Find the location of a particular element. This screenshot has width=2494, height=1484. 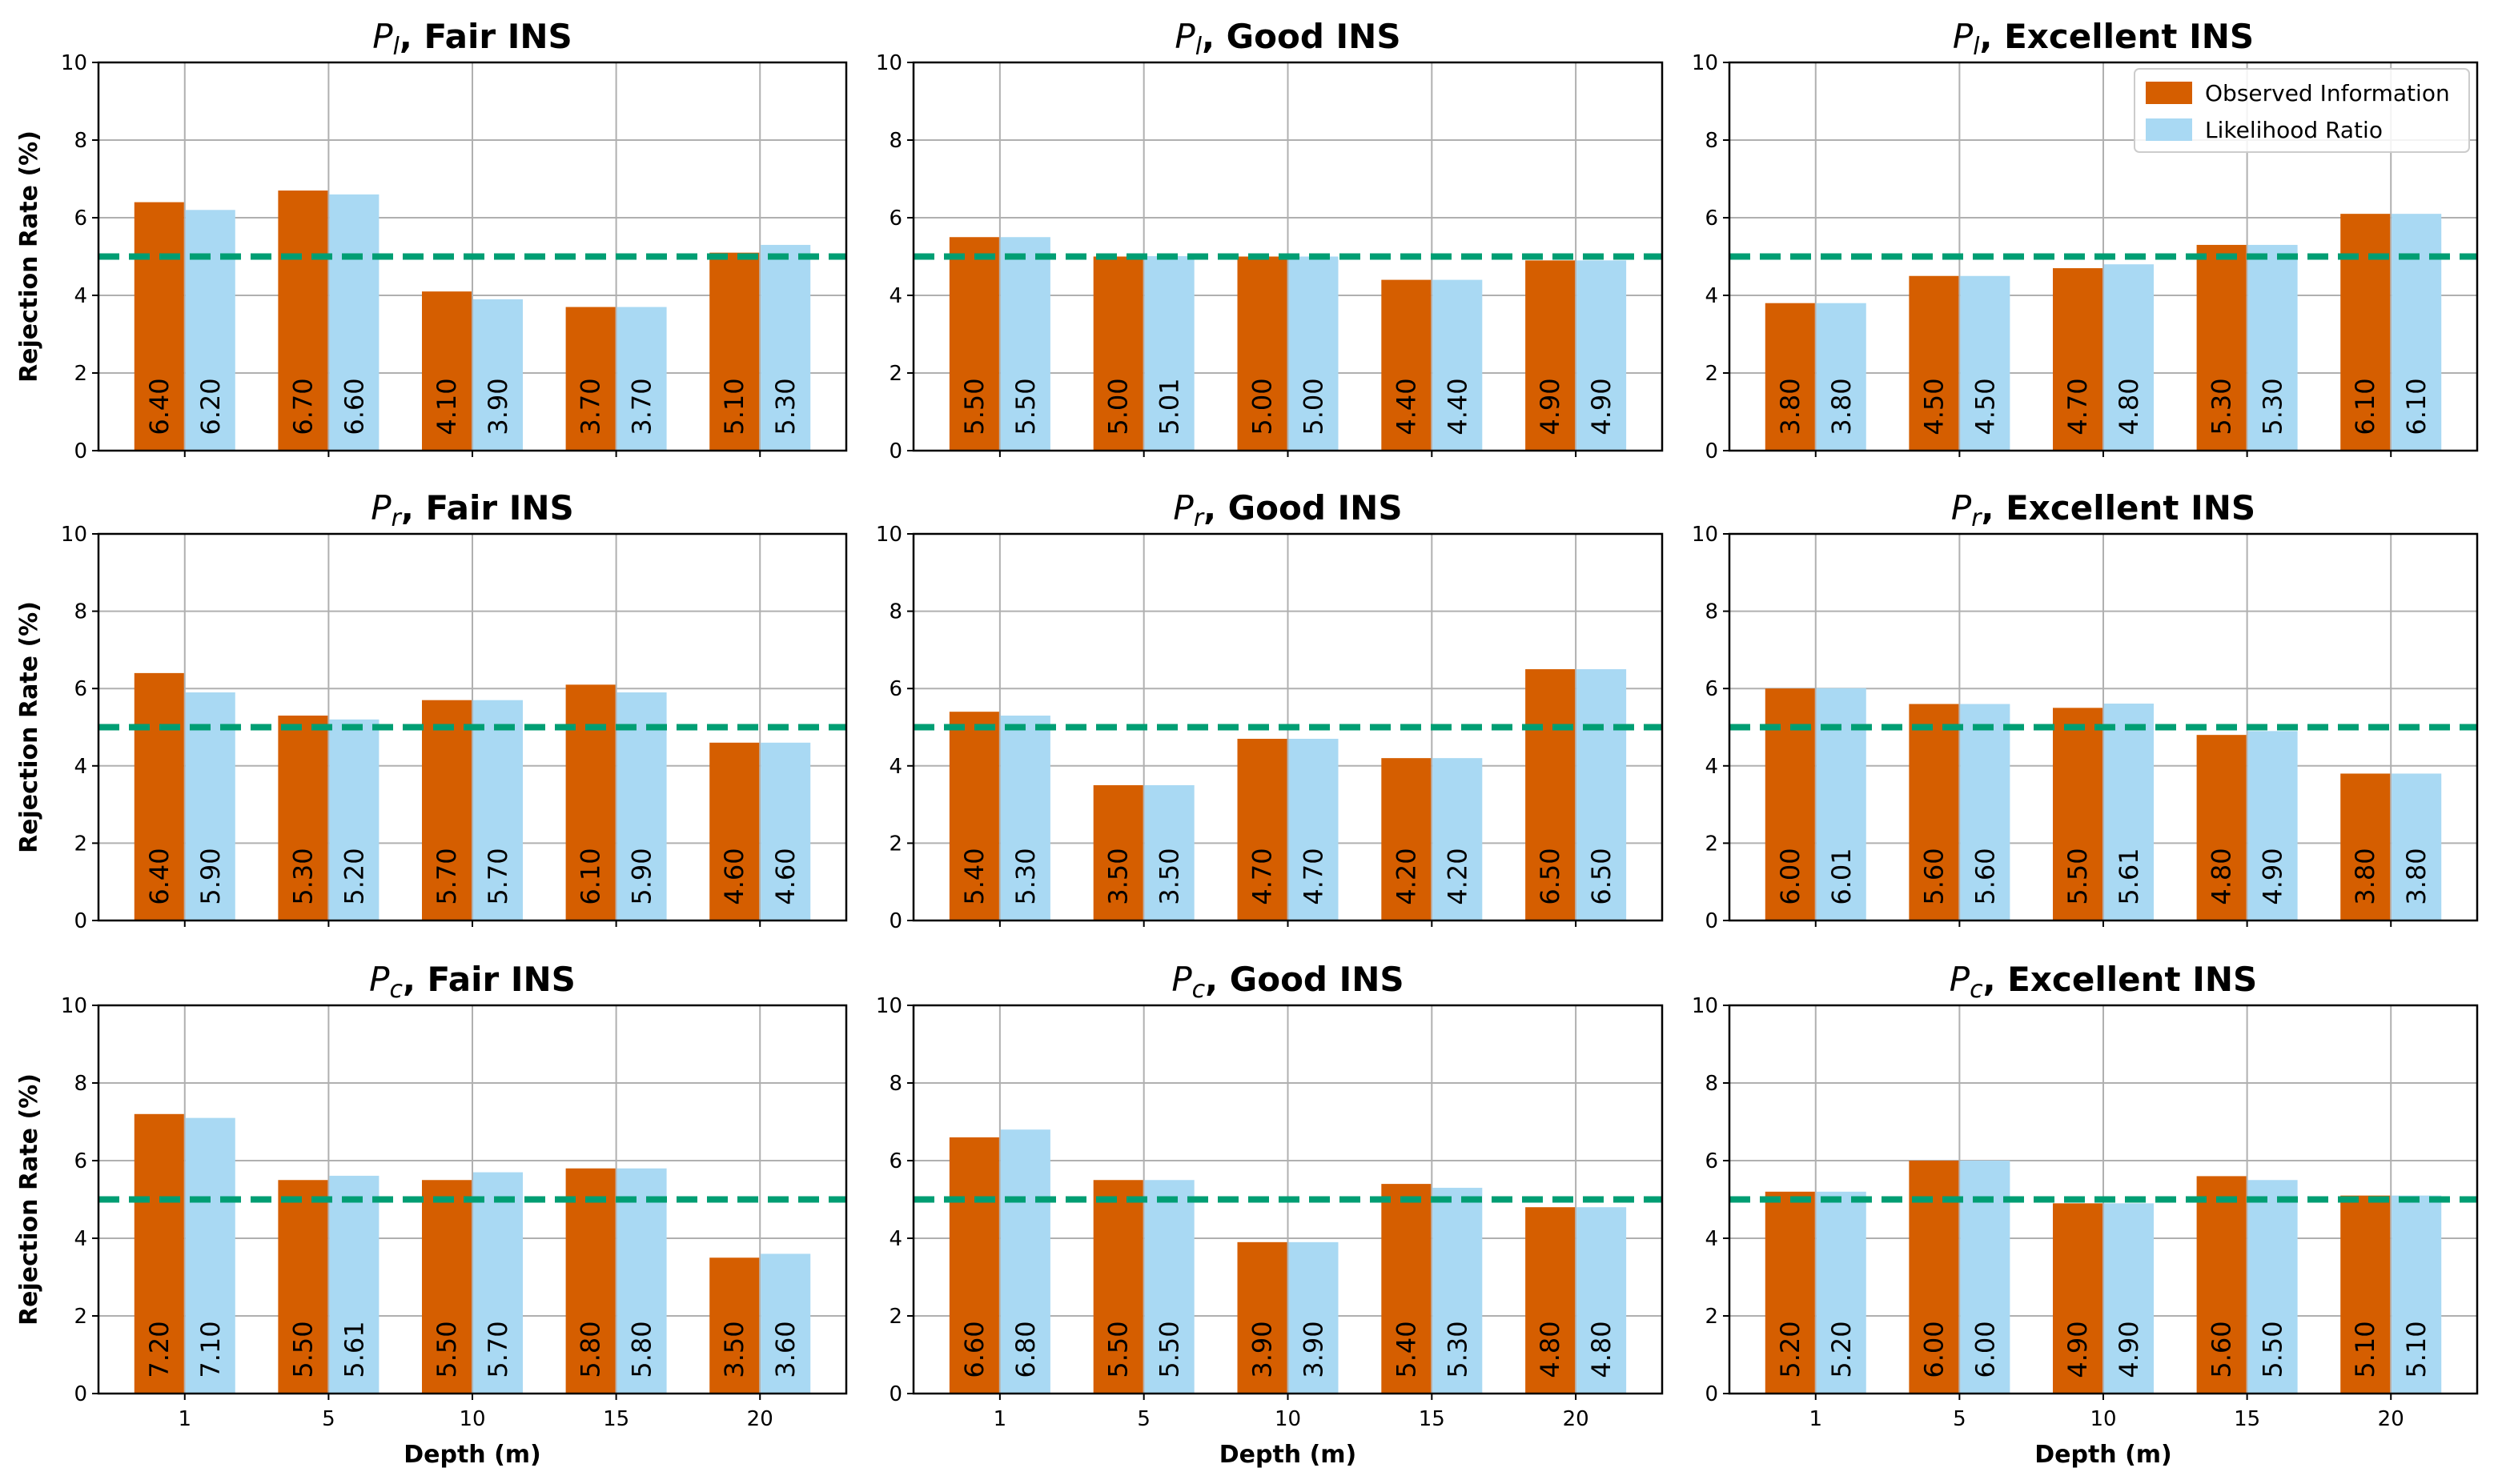

x-tick-label: 15 is located at coordinates (616, 1419).